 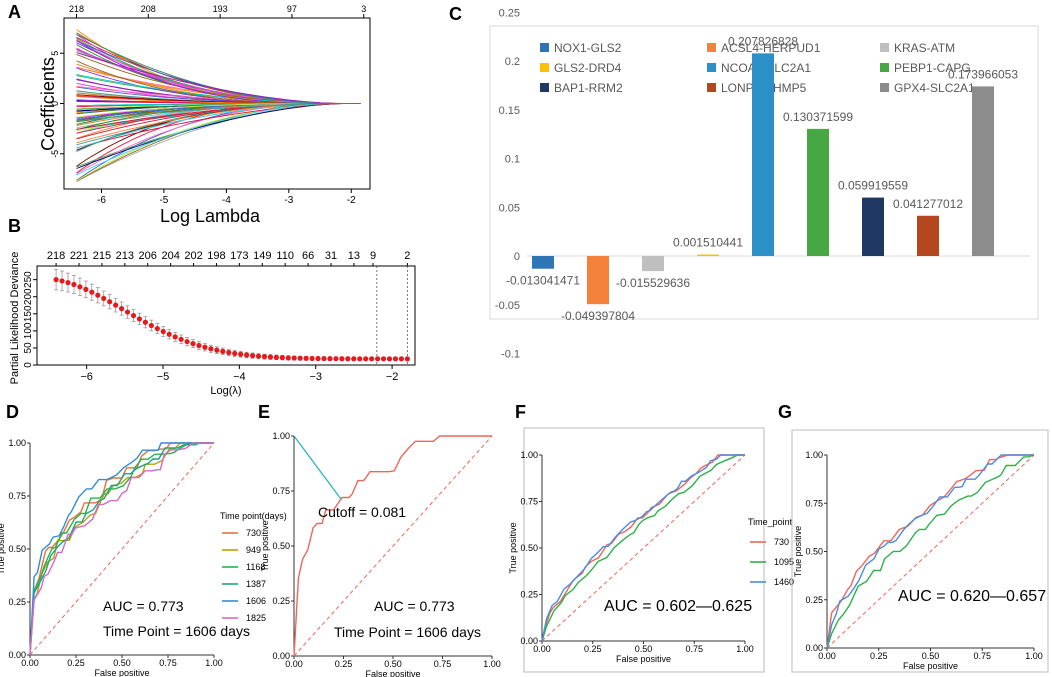 I want to click on legend-label: 1387, so click(x=256, y=584).